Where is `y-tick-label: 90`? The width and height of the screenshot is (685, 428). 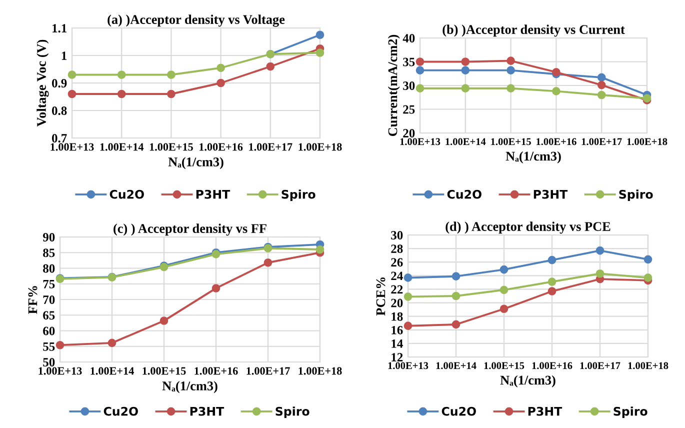
y-tick-label: 90 is located at coordinates (48, 237).